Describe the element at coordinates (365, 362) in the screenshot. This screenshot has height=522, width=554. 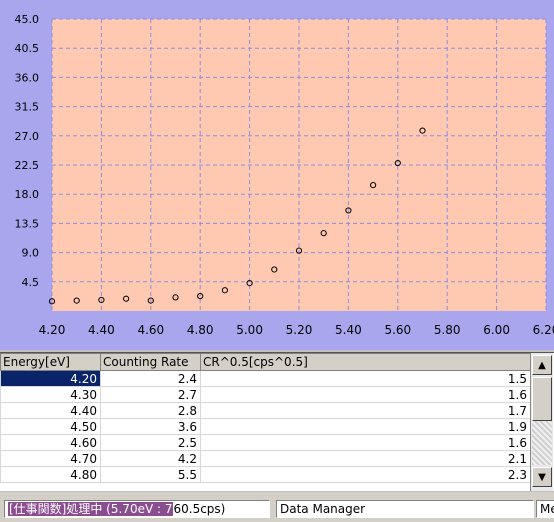
I see `column-header-cr-sqrt: CR^0.5[cps^0.5]` at that location.